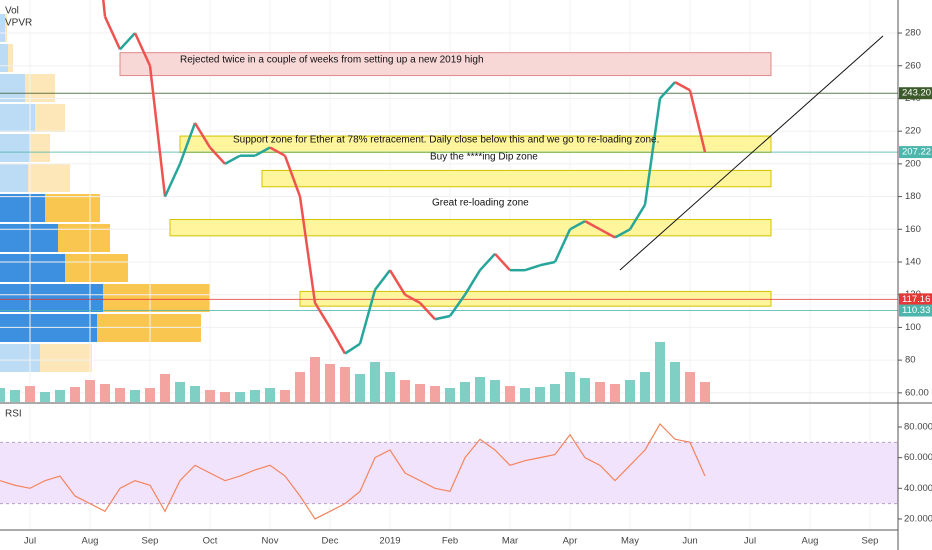 The height and width of the screenshot is (550, 932). I want to click on x-tick-label: Nov, so click(270, 541).